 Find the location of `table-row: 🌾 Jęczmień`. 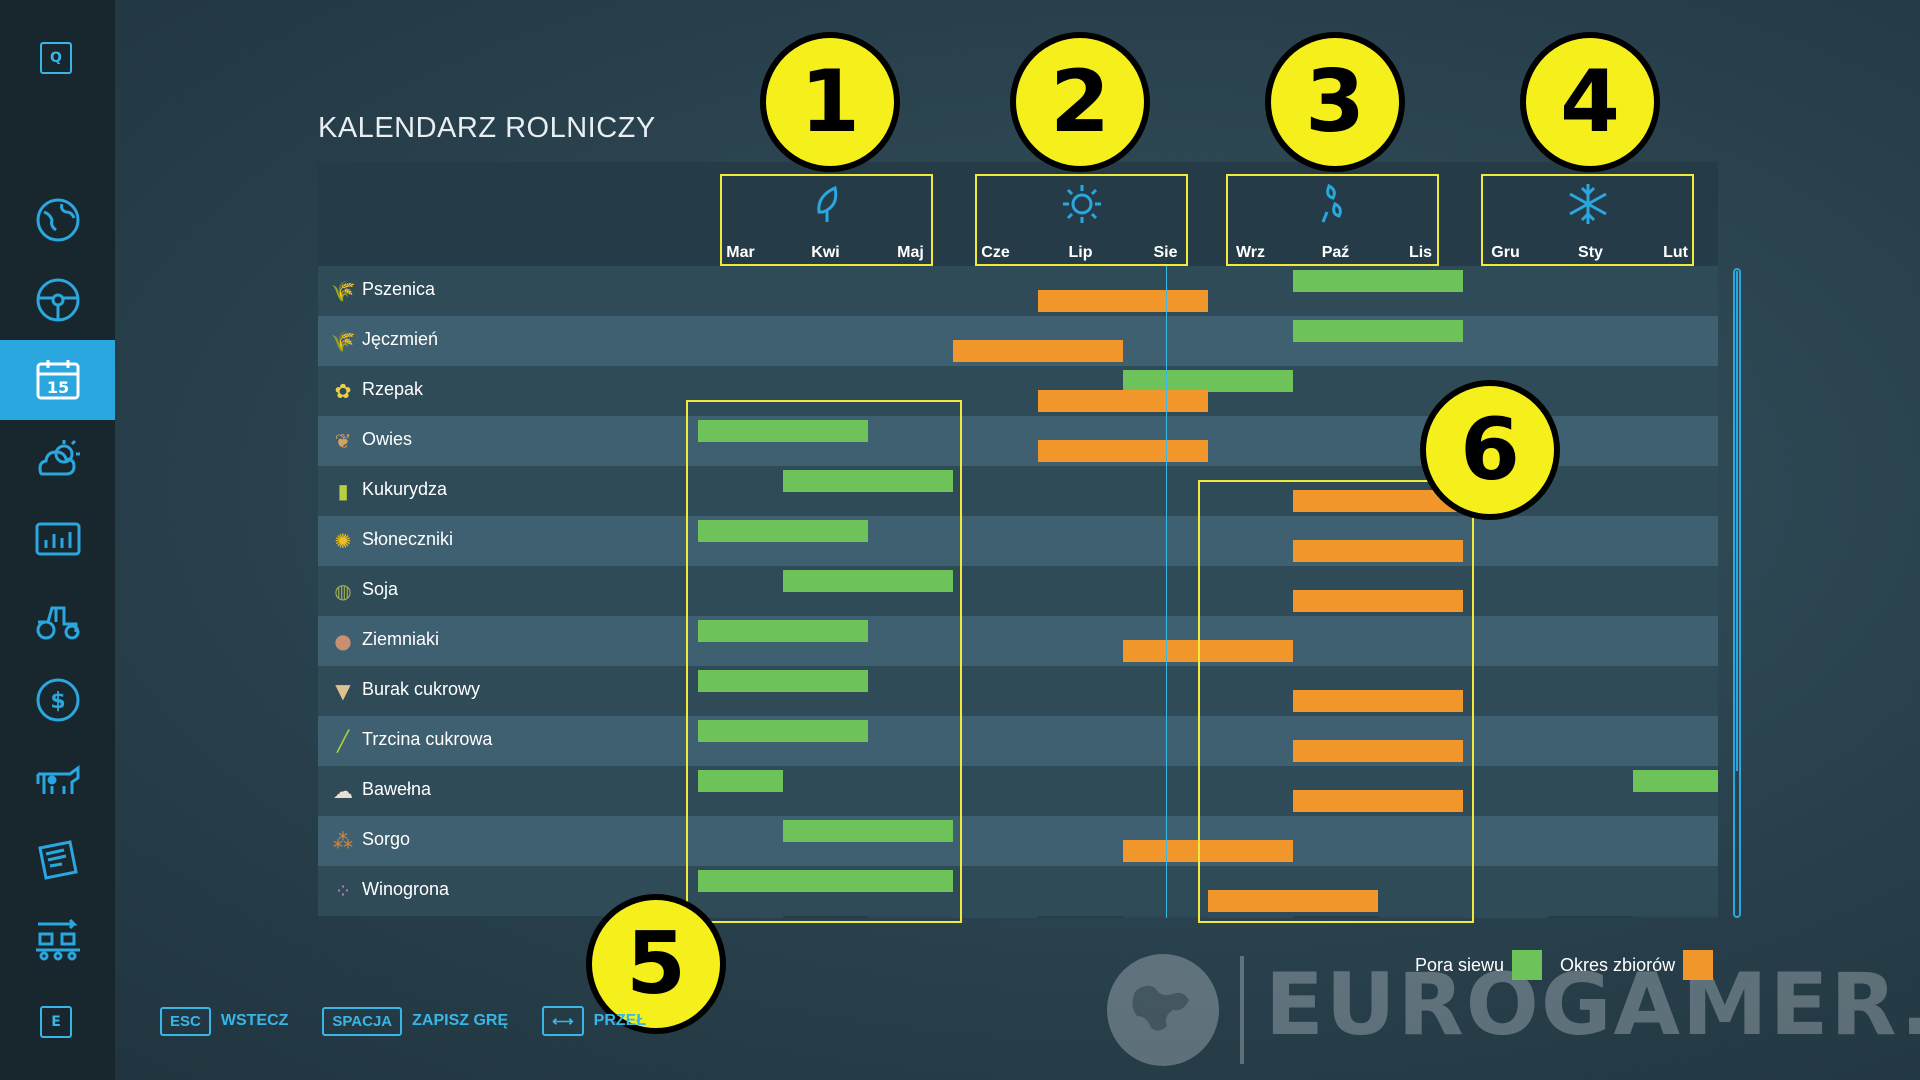

table-row: 🌾 Jęczmień is located at coordinates (1018, 341).